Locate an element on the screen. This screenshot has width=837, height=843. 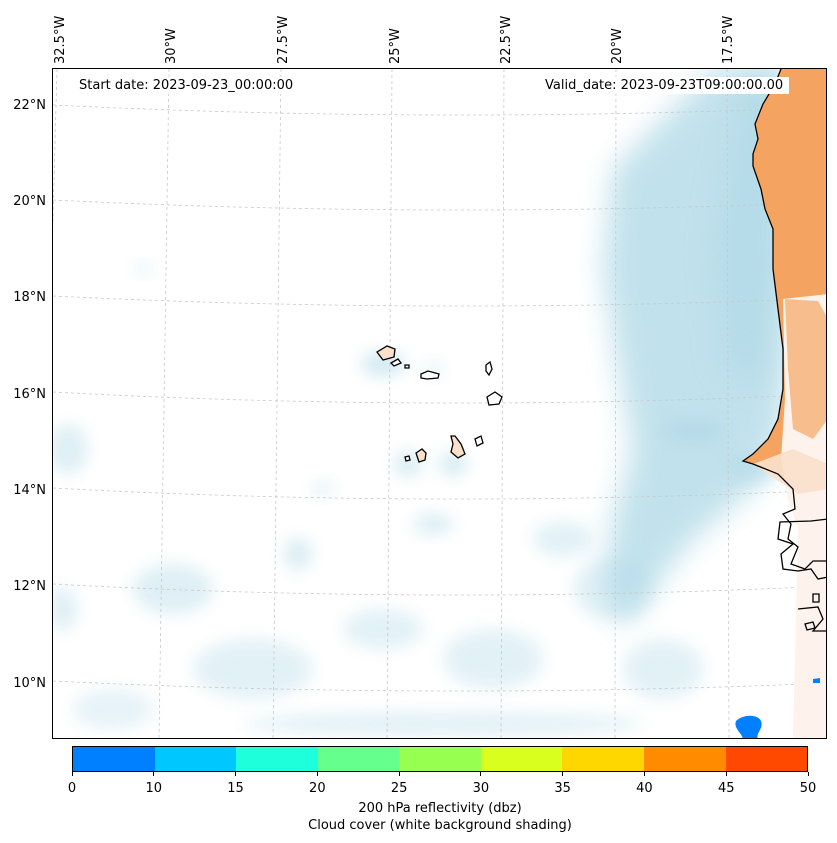
colorbar-tick-label: 10 is located at coordinates (154, 788).